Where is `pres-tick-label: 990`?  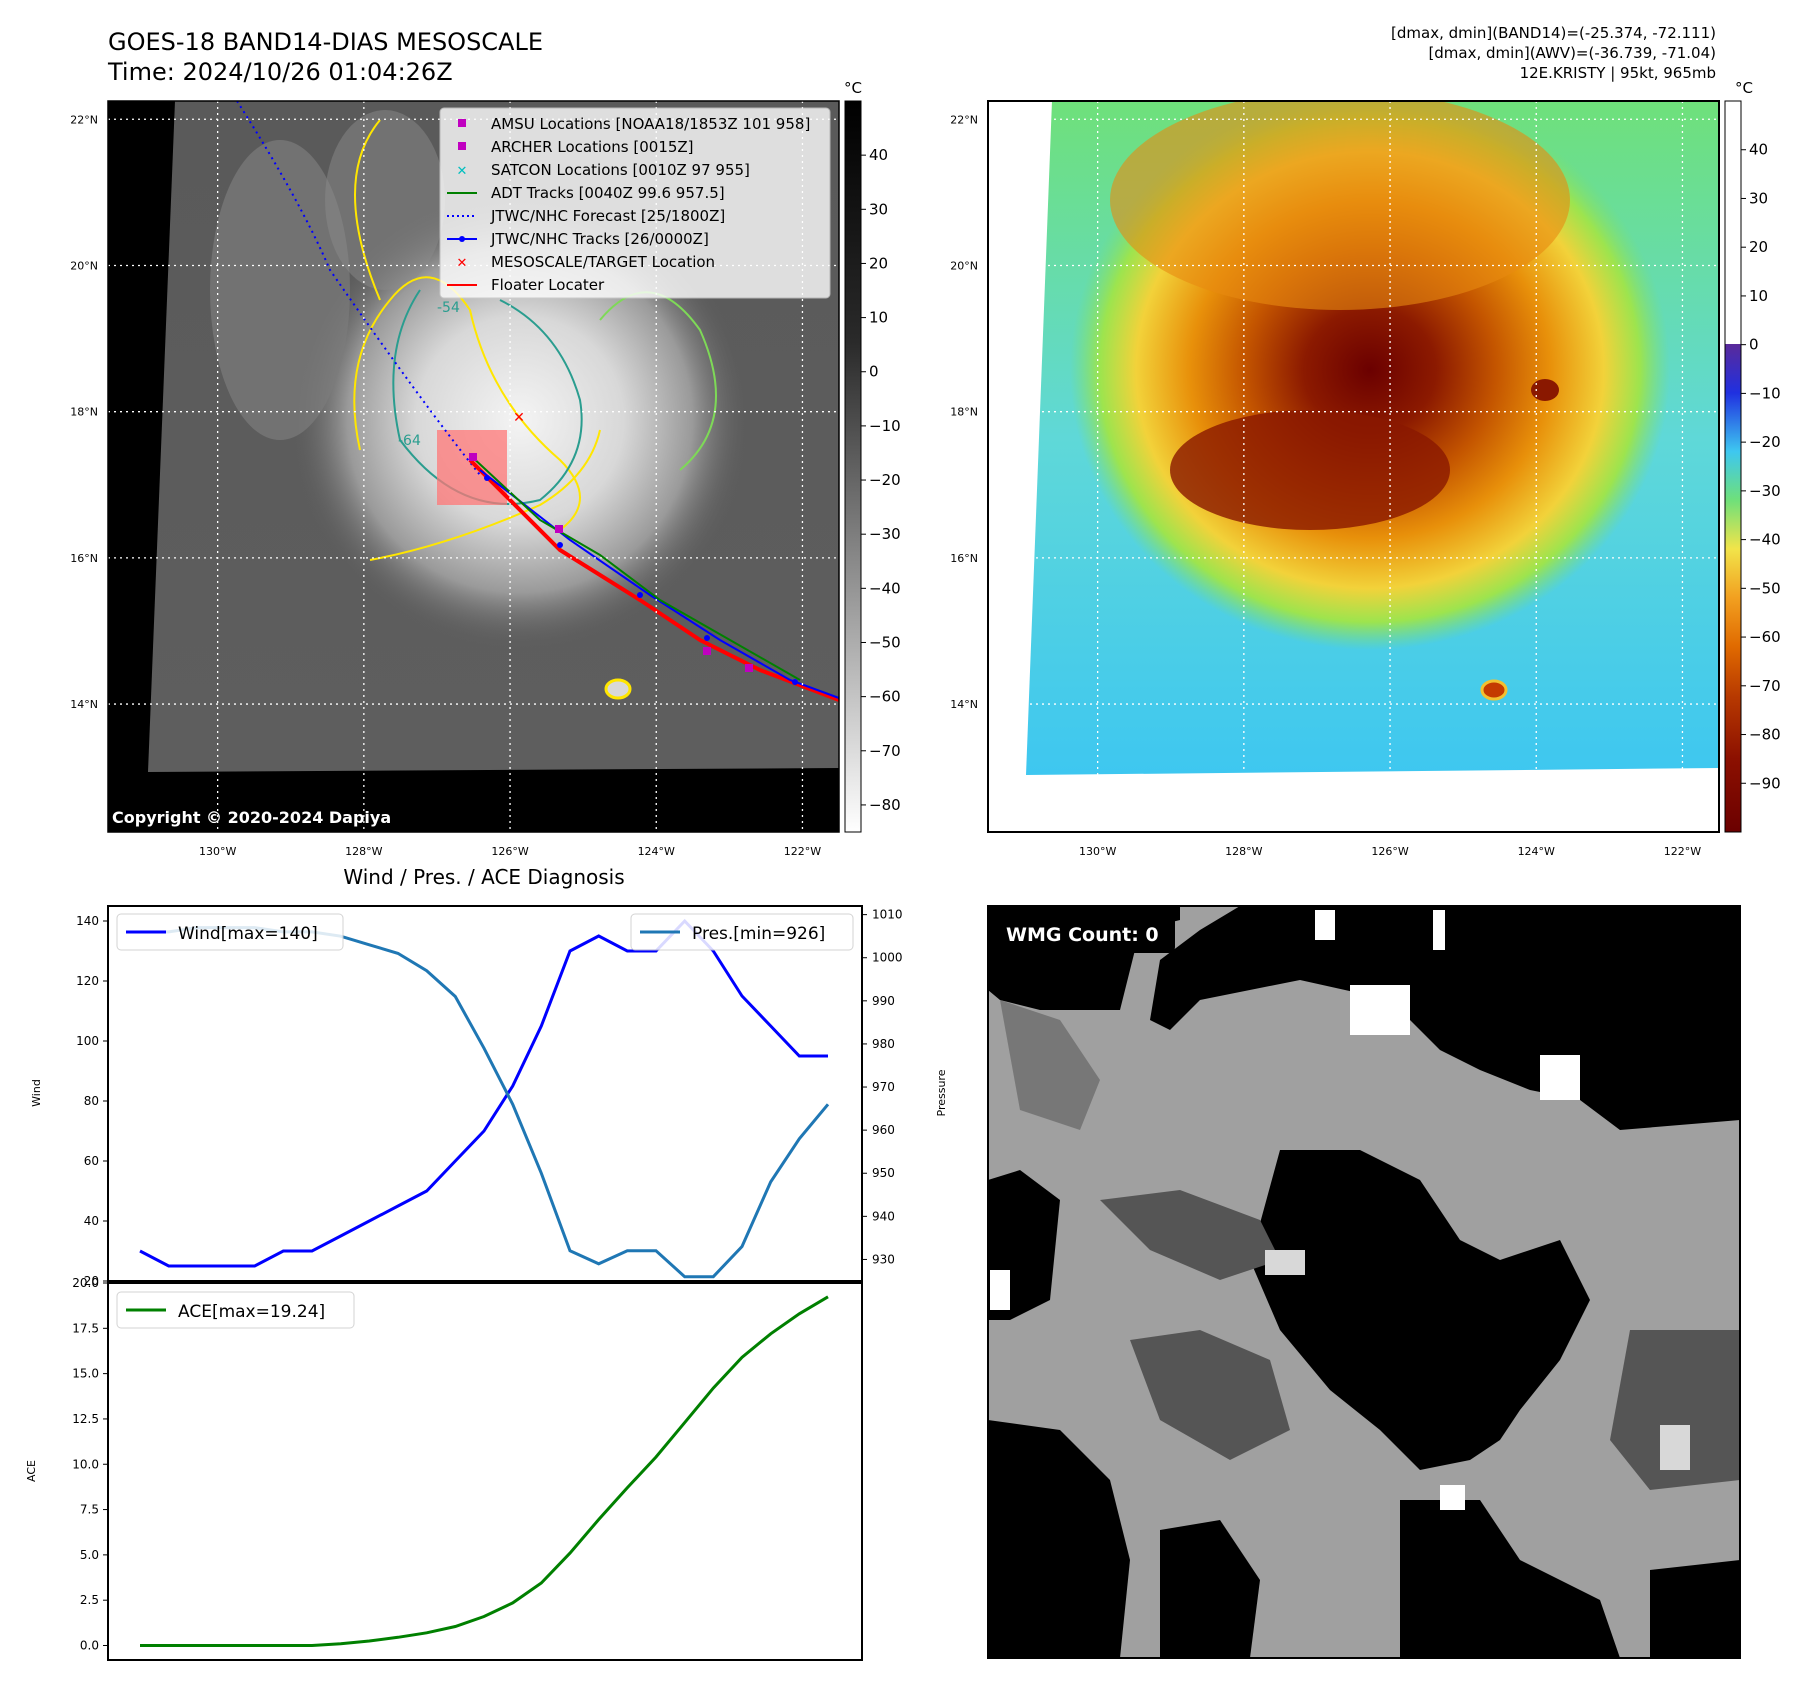
pres-tick-label: 990 is located at coordinates (883, 1001).